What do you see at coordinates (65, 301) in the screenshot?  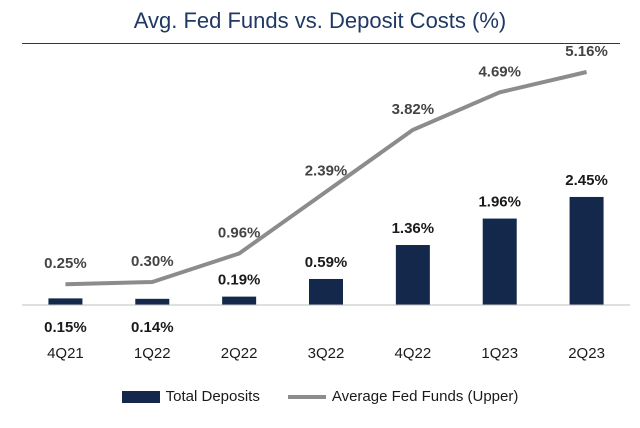 I see `bar-4Q21` at bounding box center [65, 301].